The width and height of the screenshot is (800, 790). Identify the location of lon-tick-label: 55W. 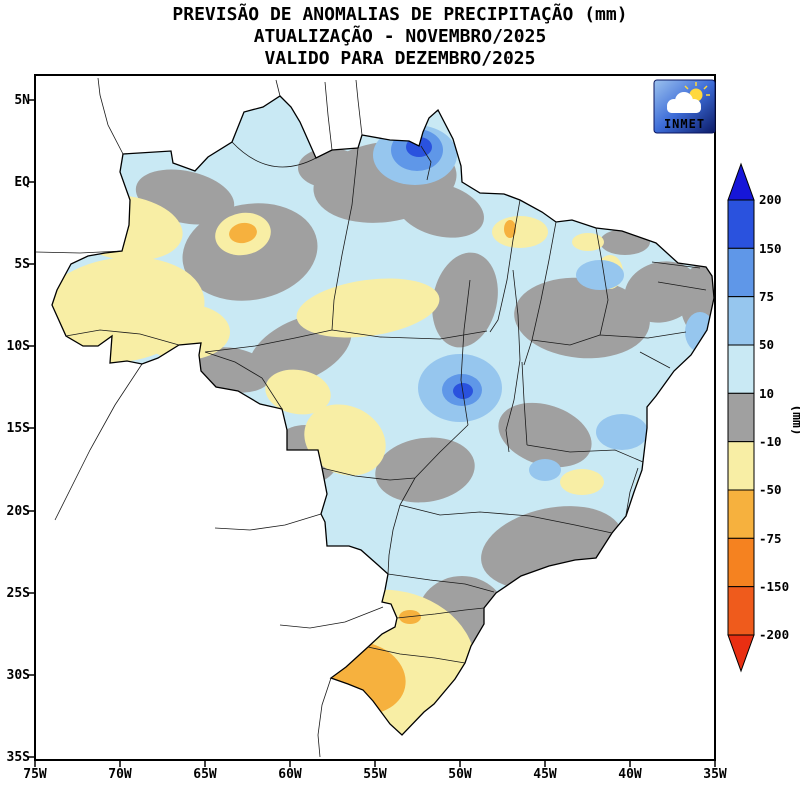
(375, 774).